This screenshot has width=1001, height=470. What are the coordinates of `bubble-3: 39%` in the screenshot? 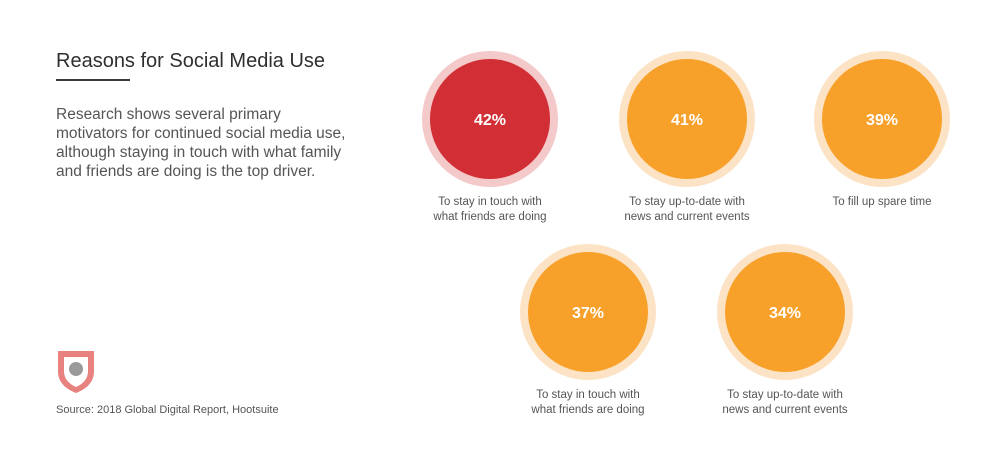 It's located at (882, 119).